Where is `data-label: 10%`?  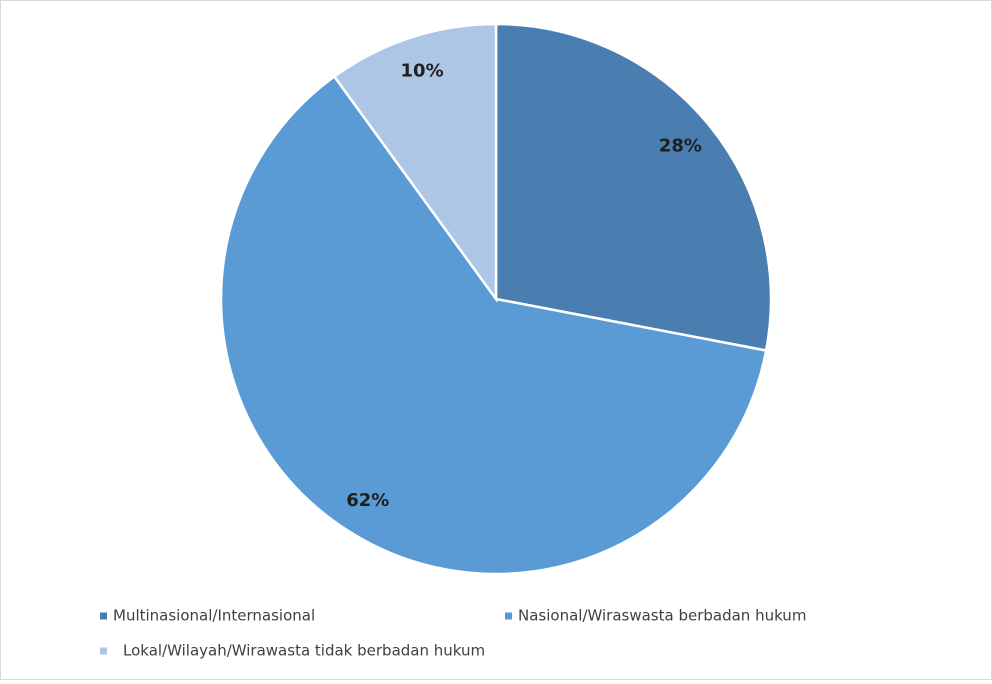 data-label: 10% is located at coordinates (422, 70).